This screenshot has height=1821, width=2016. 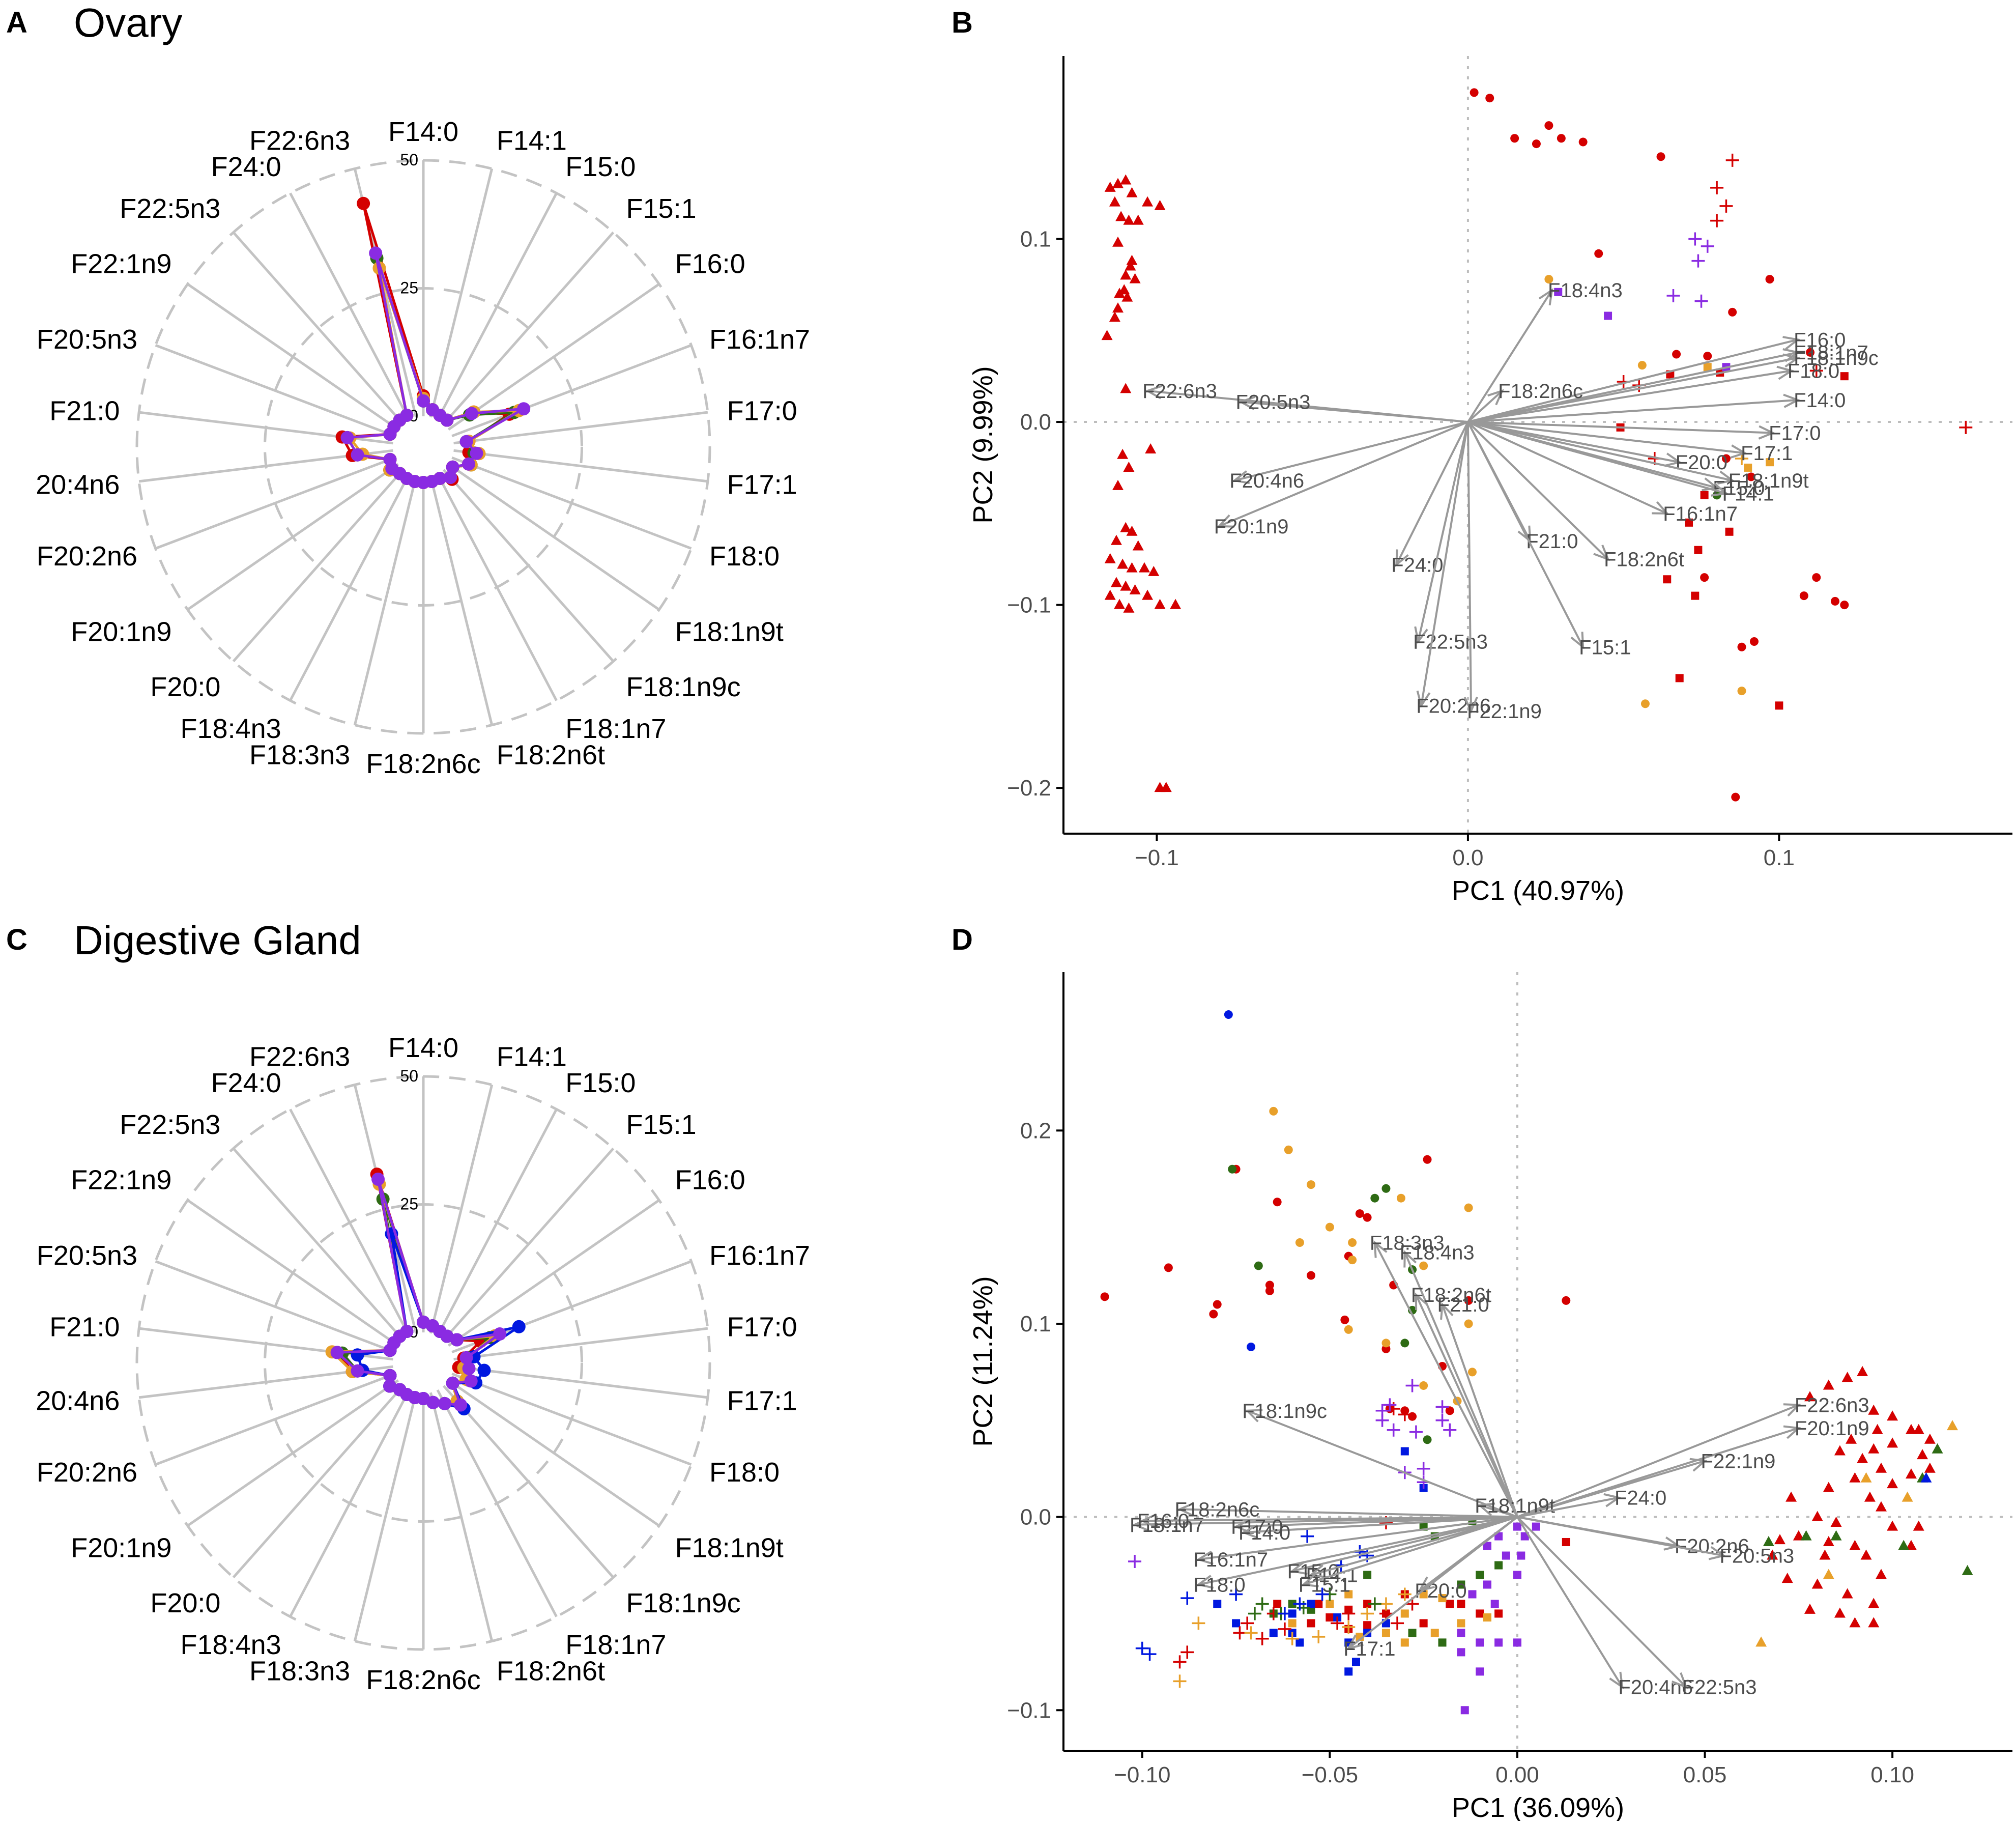 I want to click on loading-label-f18-3n3: F18:3n3, so click(x=1407, y=1243).